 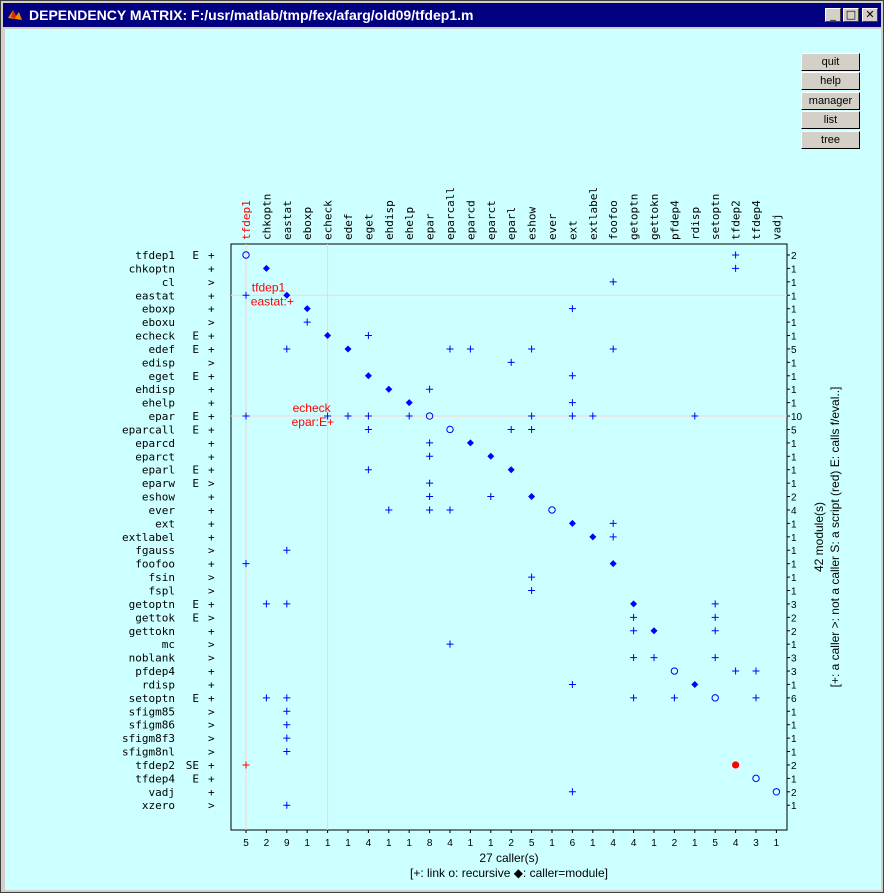 I want to click on column-label: pfdep4, so click(x=674, y=220).